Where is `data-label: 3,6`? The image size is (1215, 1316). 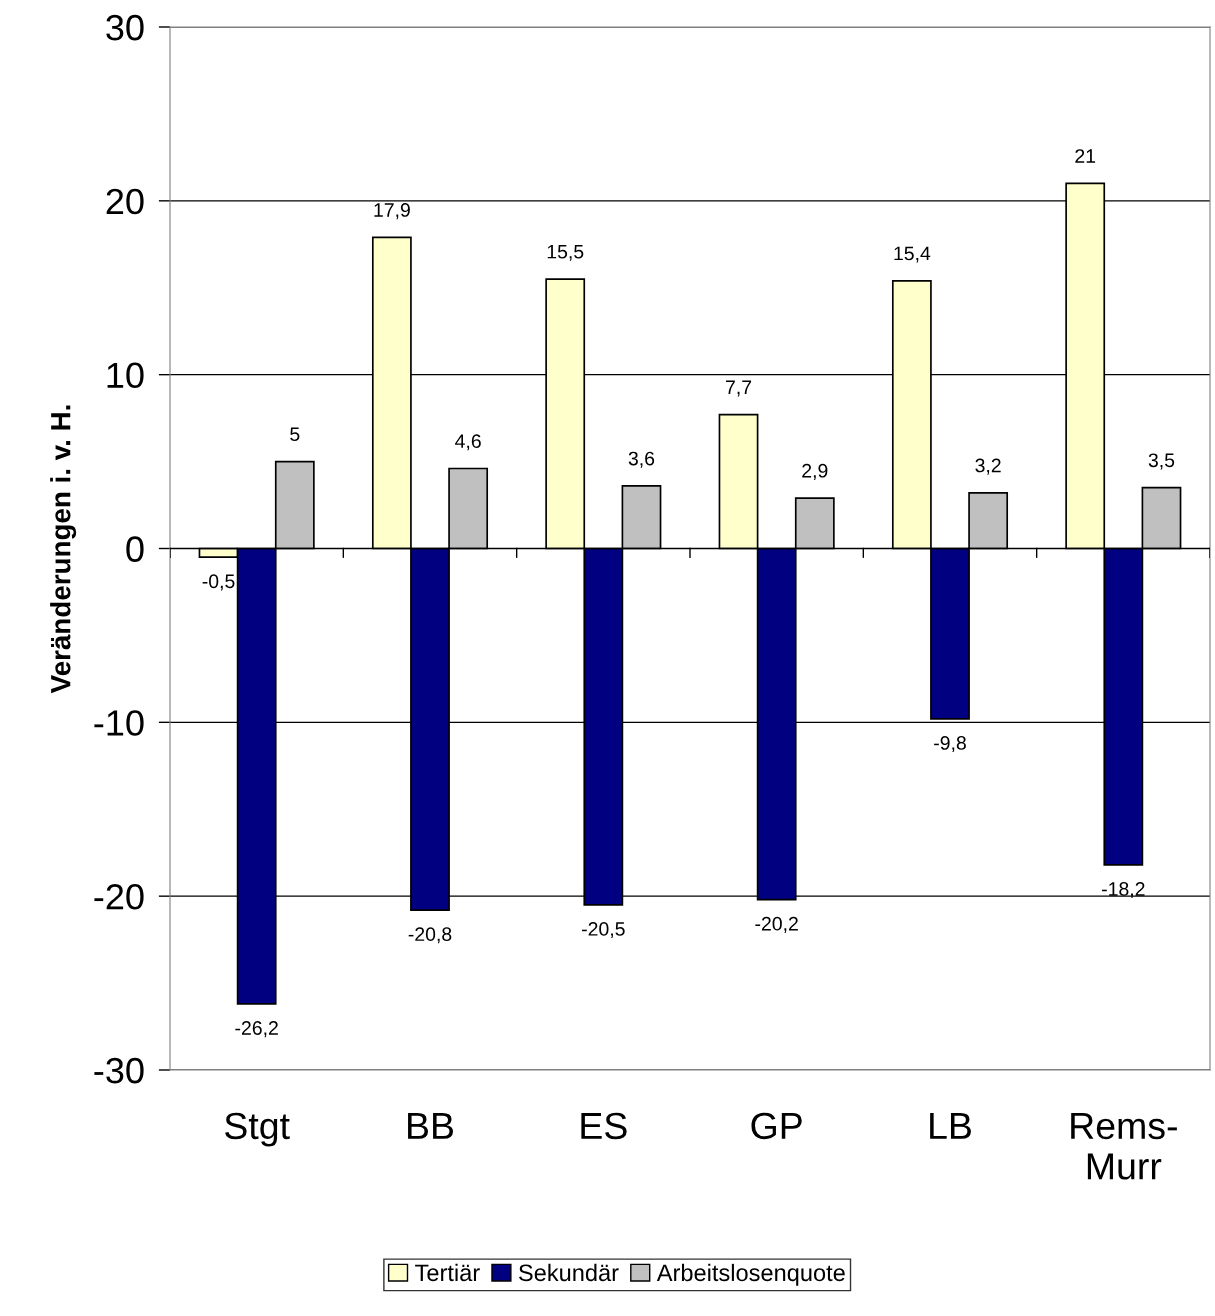
data-label: 3,6 is located at coordinates (641, 459).